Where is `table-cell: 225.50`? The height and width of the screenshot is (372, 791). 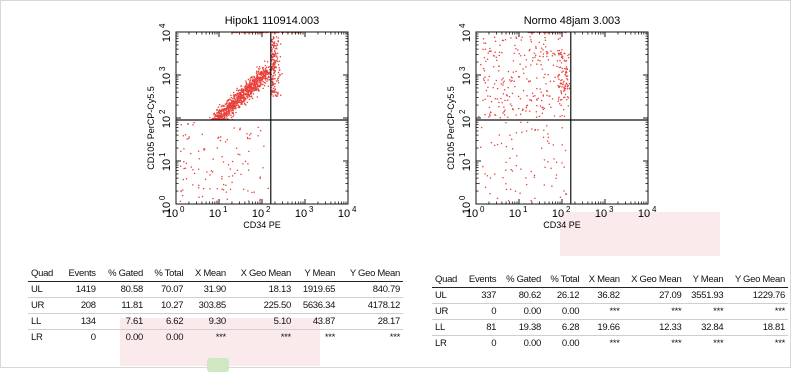 table-cell: 225.50 is located at coordinates (277, 305).